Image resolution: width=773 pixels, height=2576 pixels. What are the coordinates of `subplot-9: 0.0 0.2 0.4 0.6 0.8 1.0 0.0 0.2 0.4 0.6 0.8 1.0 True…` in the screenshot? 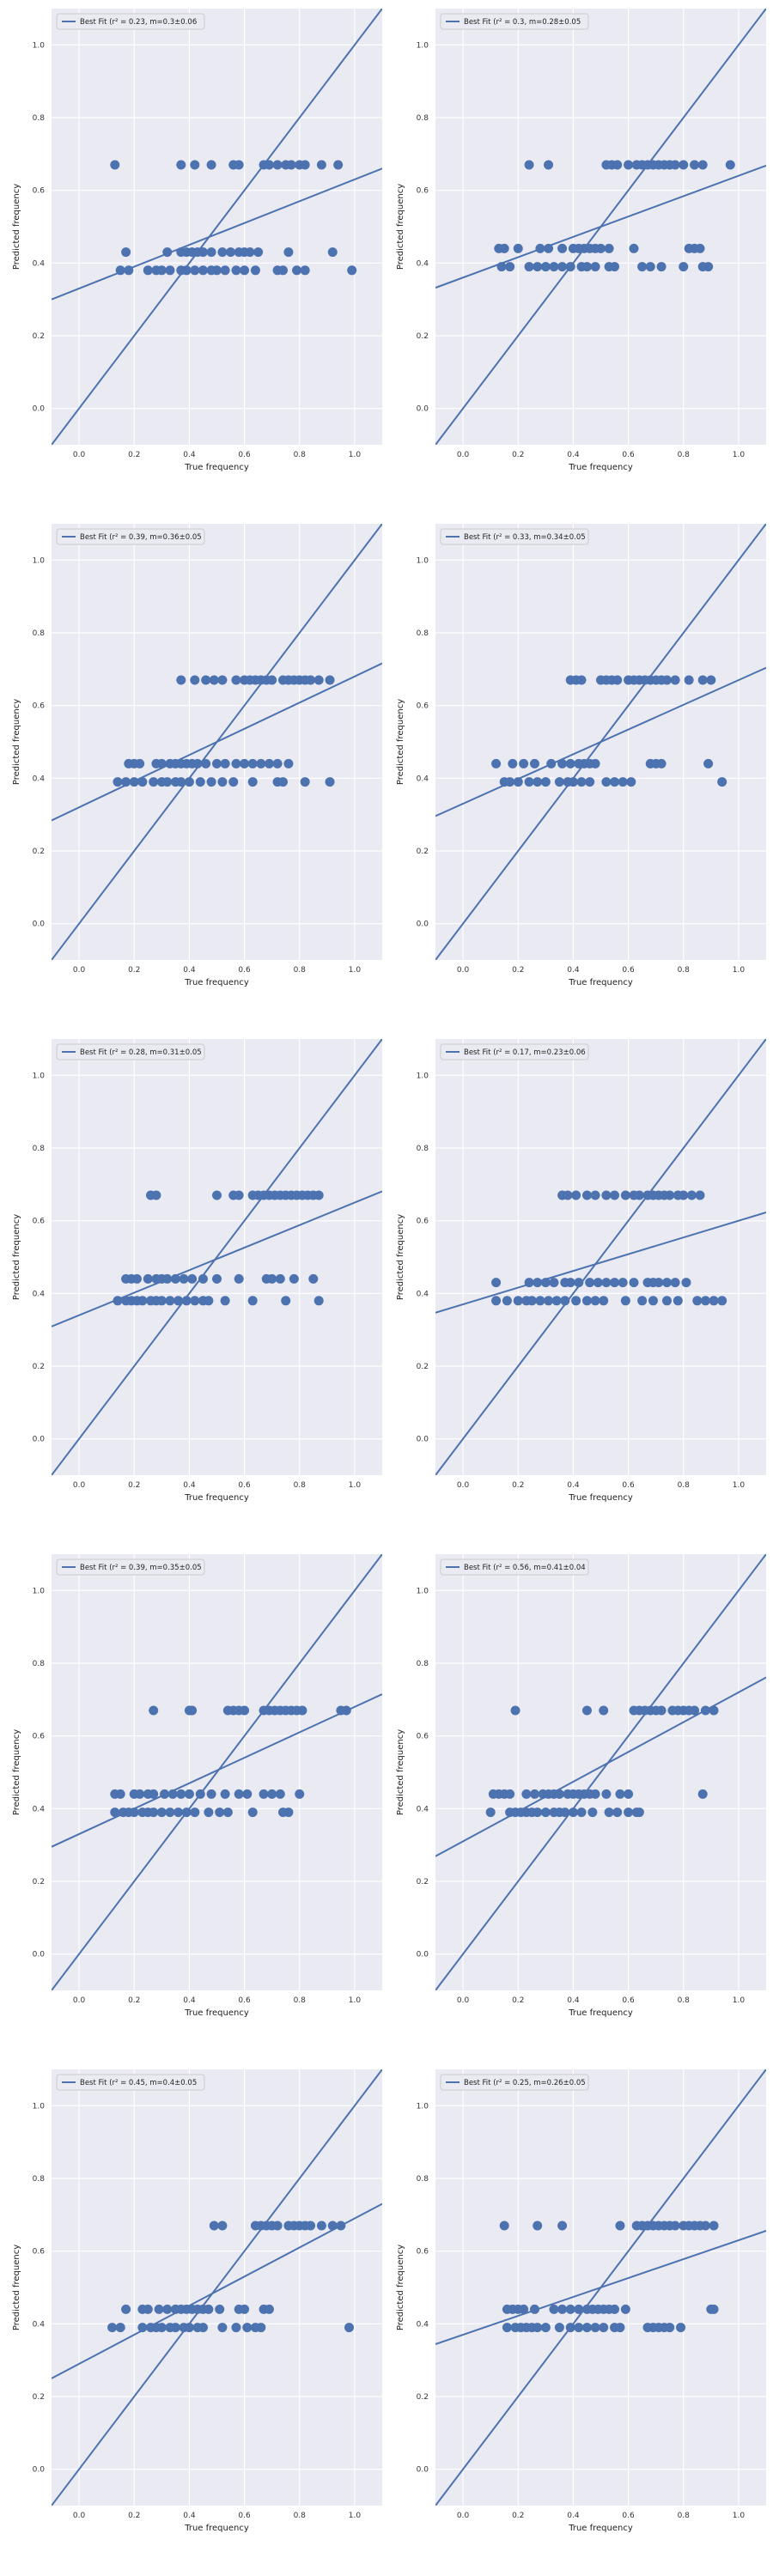 It's located at (197, 2301).